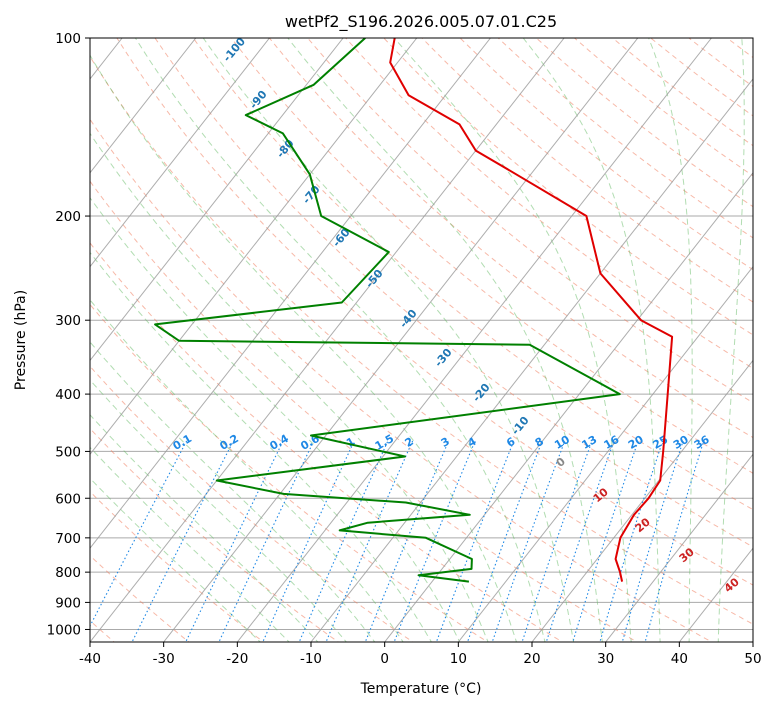  I want to click on x-tick-label: 10, so click(458, 659).